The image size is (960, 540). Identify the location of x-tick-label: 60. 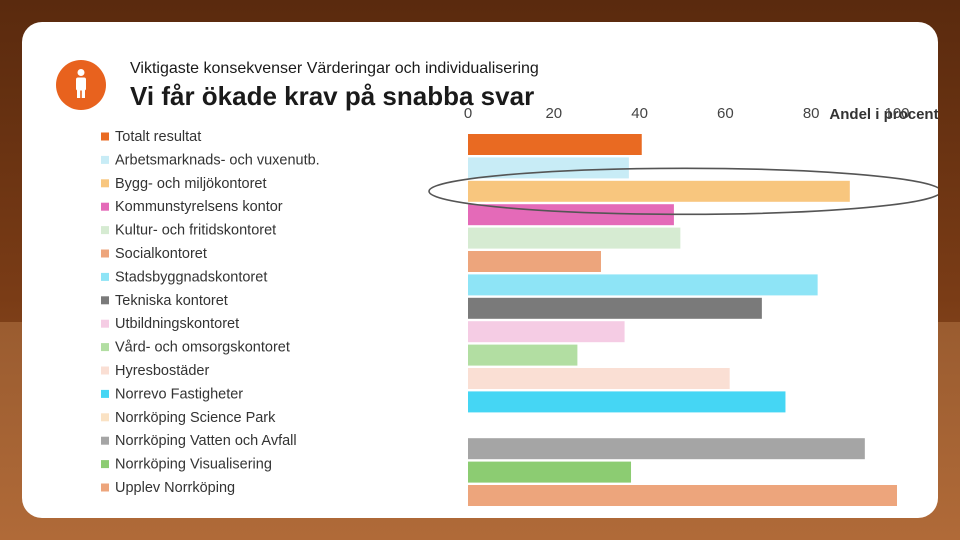
(725, 113).